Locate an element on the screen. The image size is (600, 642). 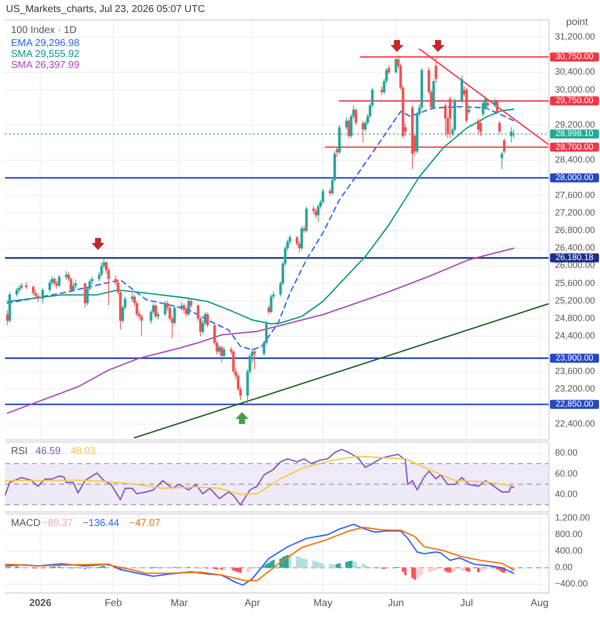
y-tick-label: 31,200.00 is located at coordinates (575, 37).